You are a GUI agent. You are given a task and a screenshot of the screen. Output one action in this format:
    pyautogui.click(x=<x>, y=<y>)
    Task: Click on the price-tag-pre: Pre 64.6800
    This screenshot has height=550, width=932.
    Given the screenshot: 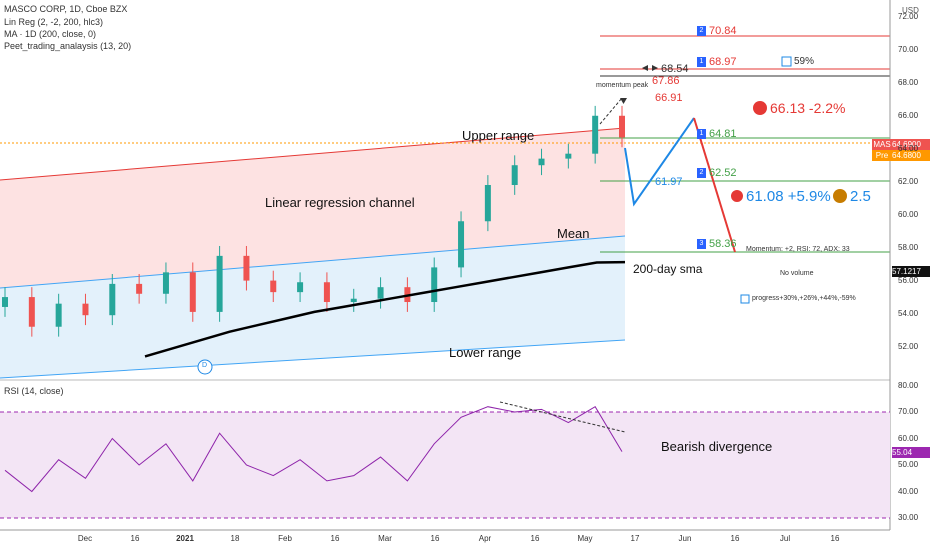 What is the action you would take?
    pyautogui.click(x=901, y=155)
    